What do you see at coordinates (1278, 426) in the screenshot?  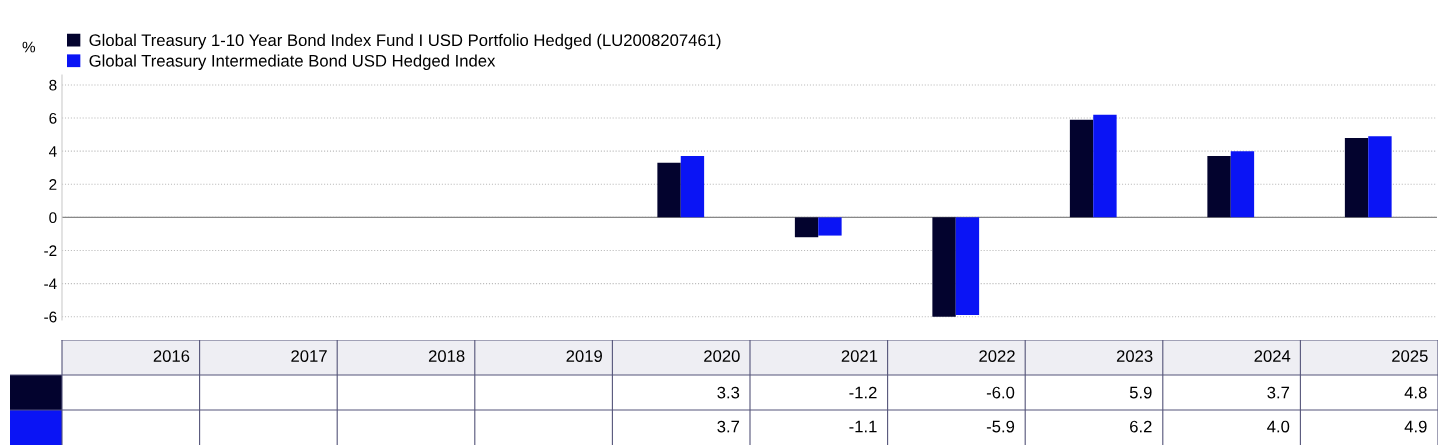 I see `data-label: 4.0` at bounding box center [1278, 426].